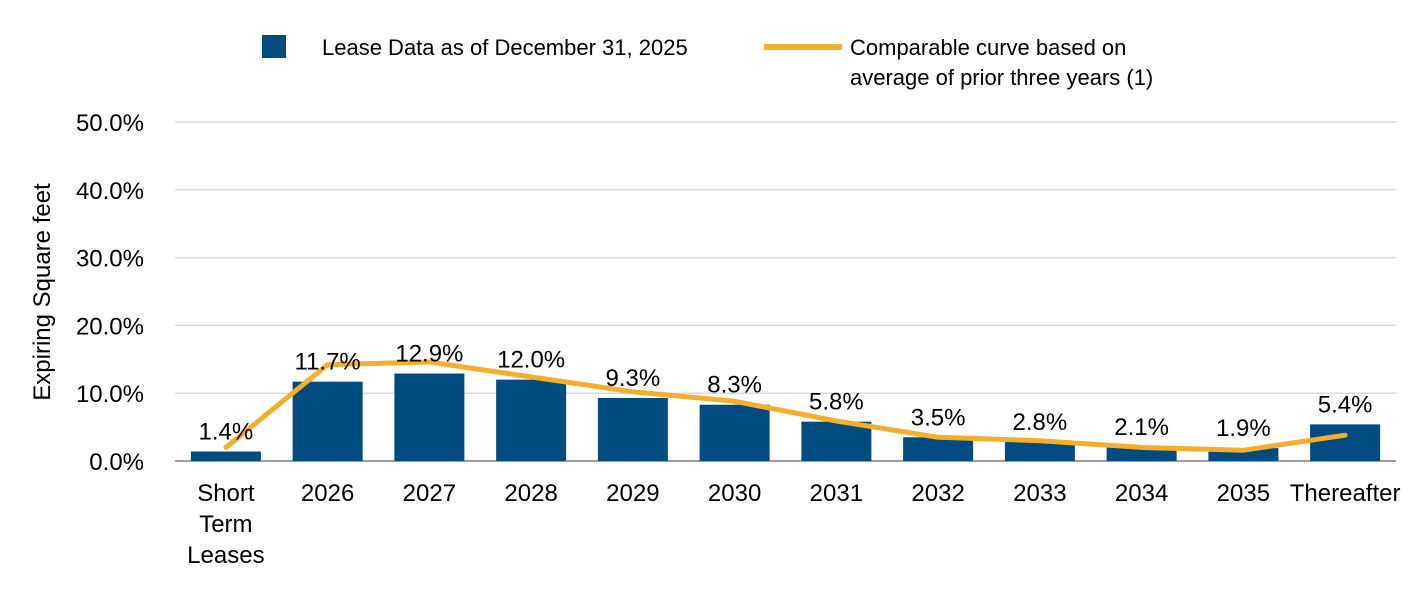  What do you see at coordinates (429, 354) in the screenshot?
I see `bar-value-label: 12.9%` at bounding box center [429, 354].